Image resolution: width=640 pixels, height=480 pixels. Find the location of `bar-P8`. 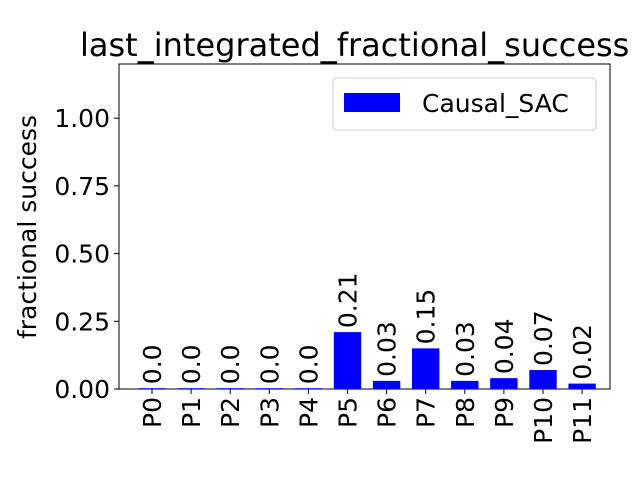

bar-P8 is located at coordinates (465, 384).